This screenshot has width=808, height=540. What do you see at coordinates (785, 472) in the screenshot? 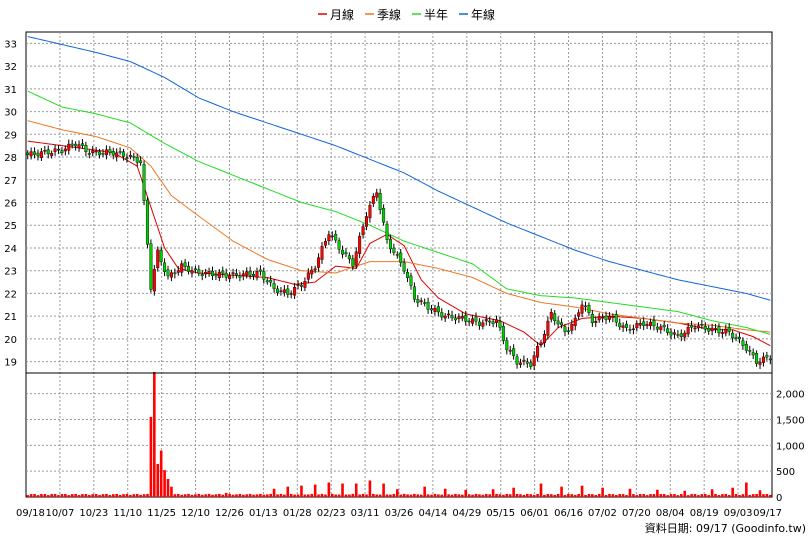
I see `volume-tick-label: 500` at bounding box center [785, 472].